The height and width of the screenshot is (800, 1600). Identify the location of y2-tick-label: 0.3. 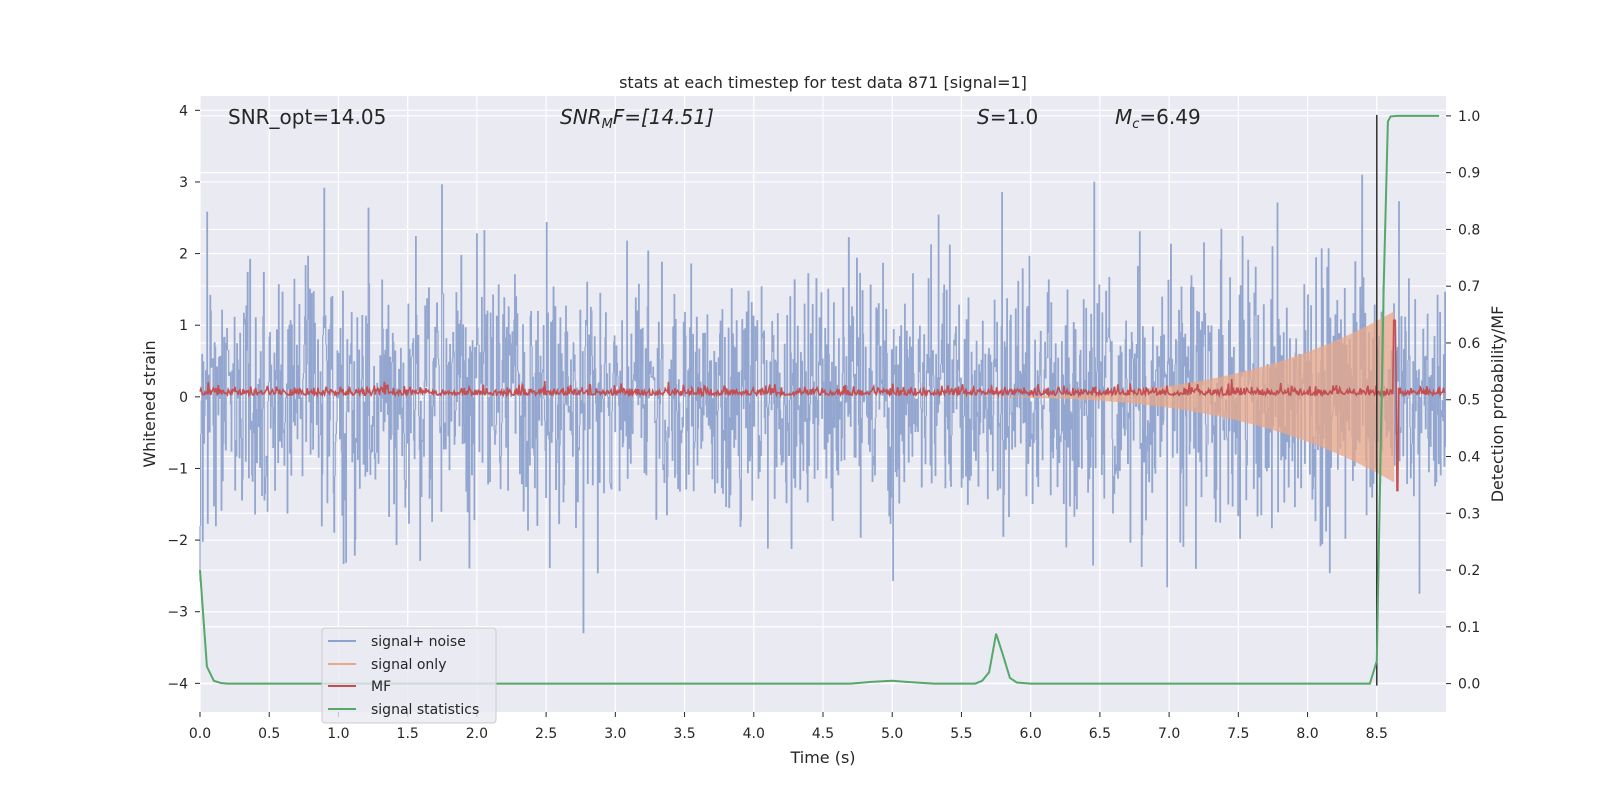
(1469, 514).